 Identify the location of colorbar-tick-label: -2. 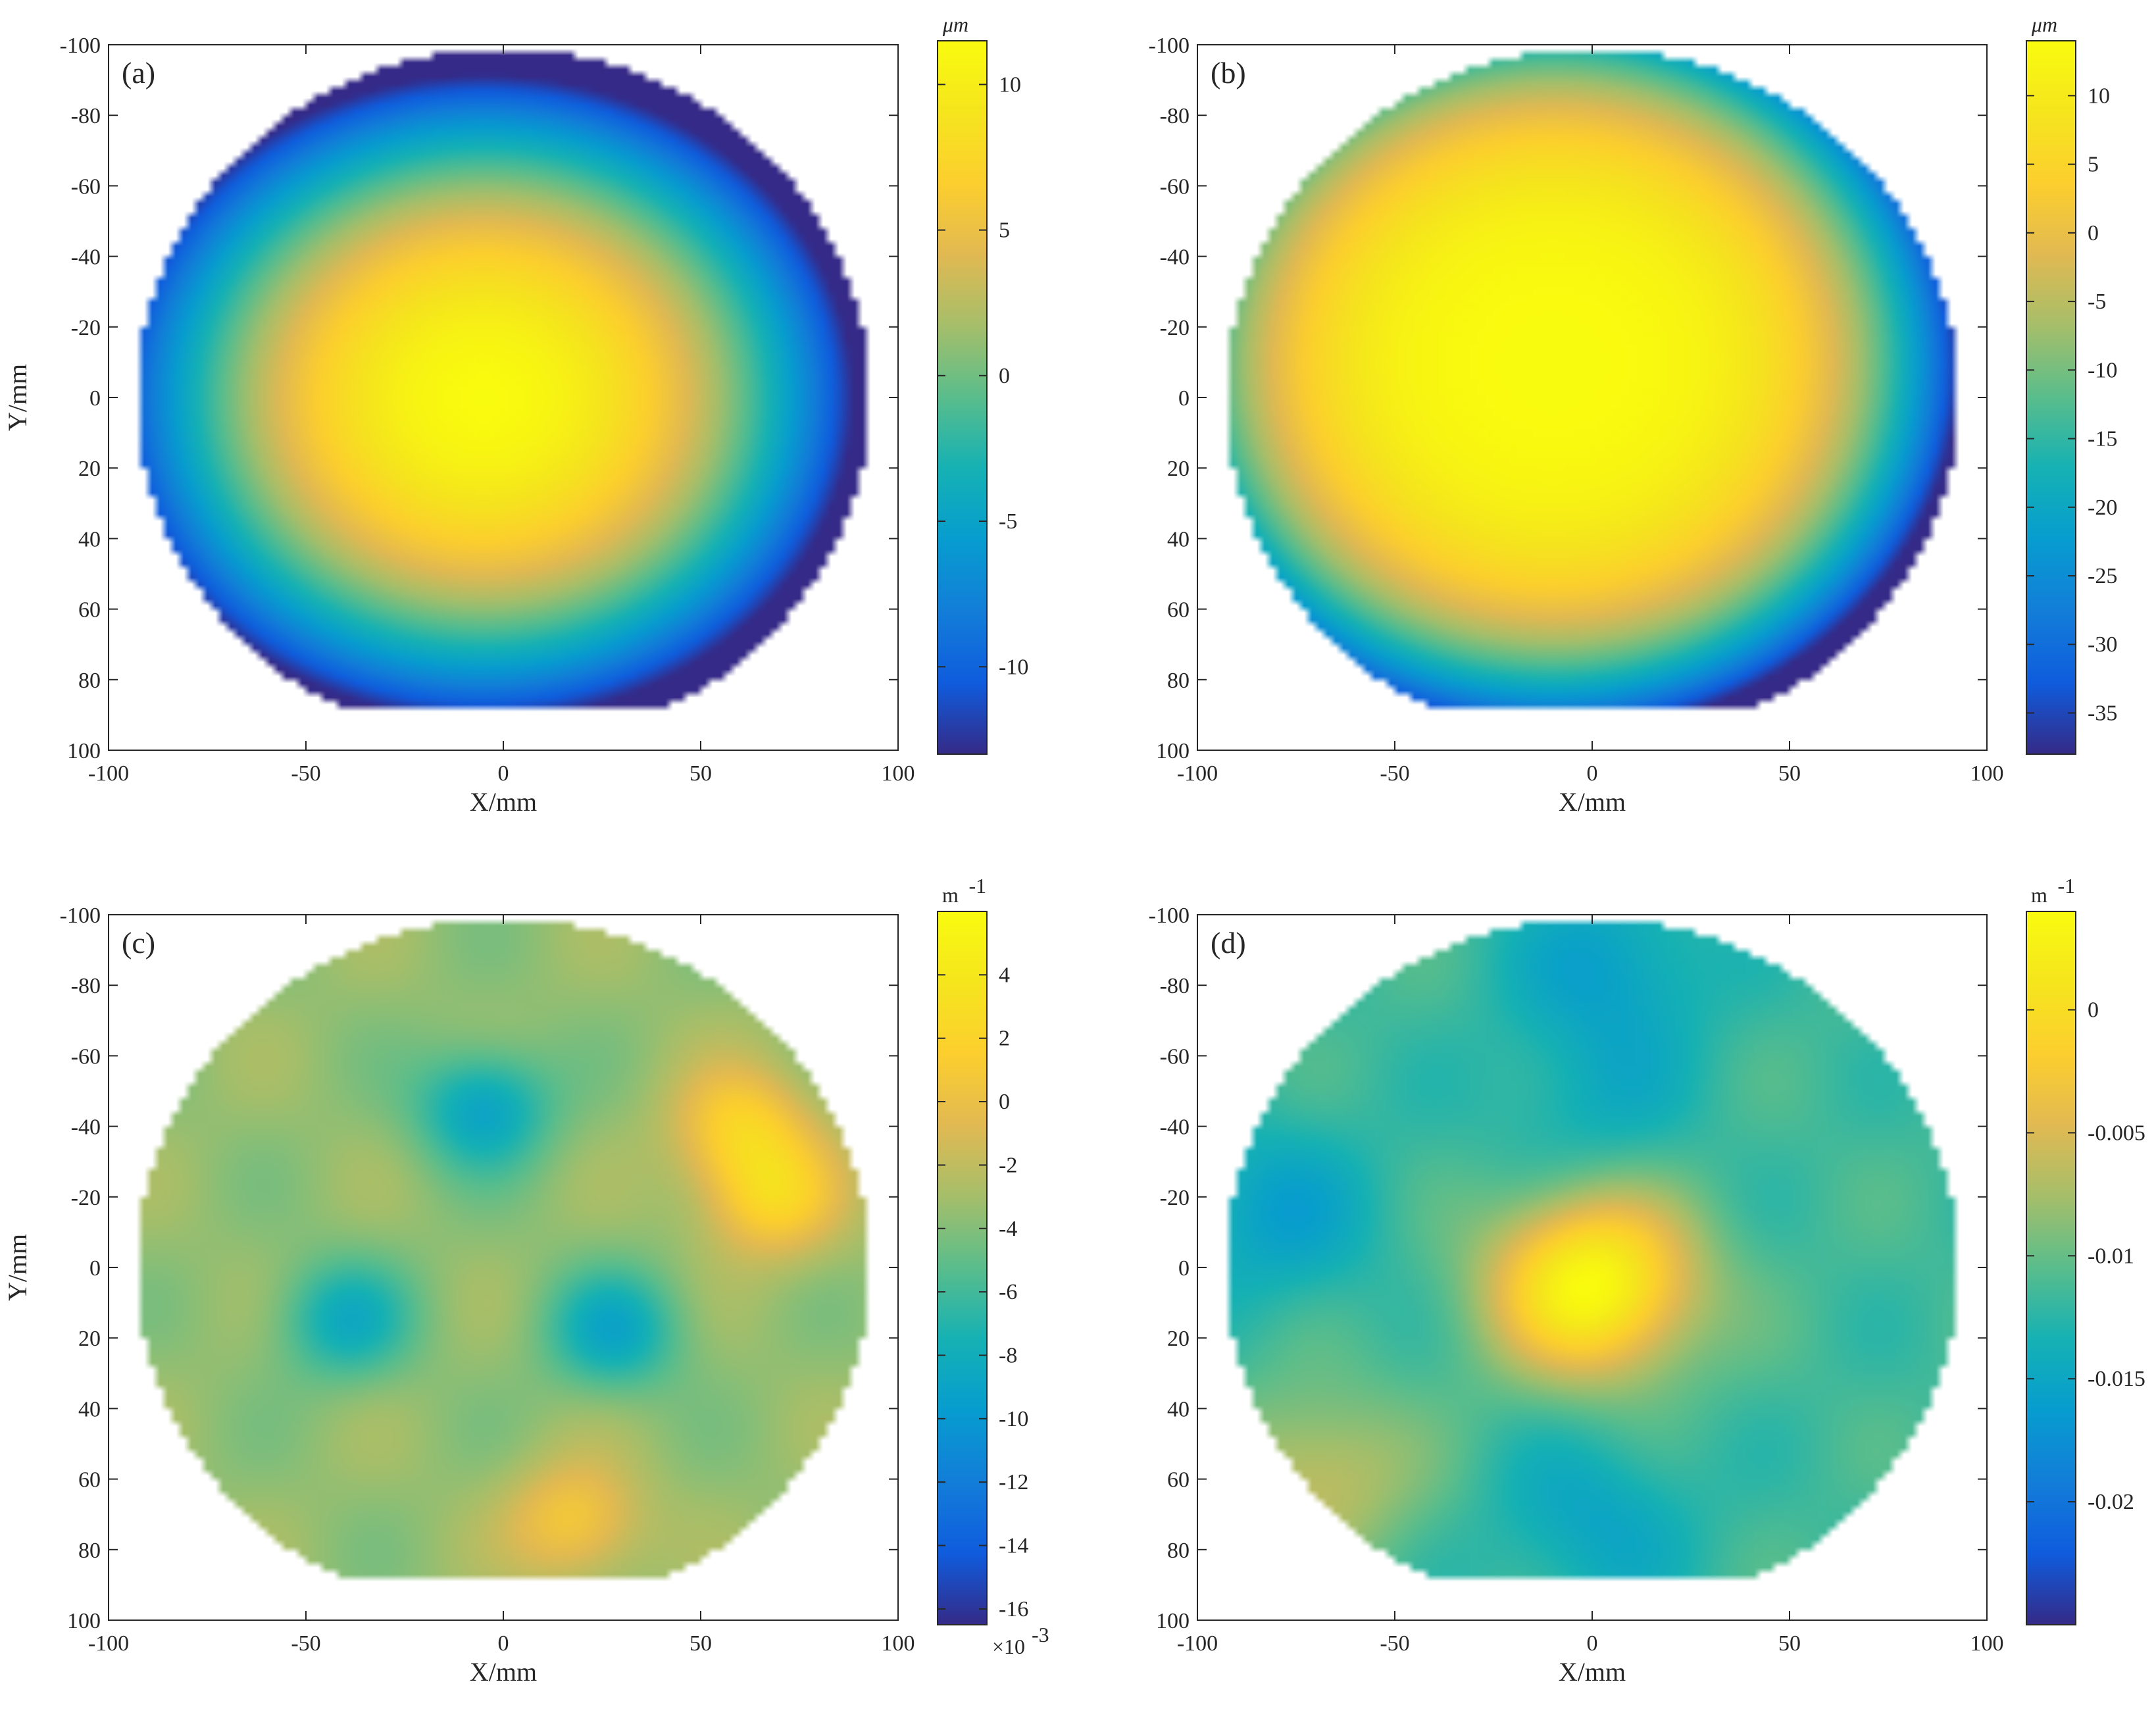
(1008, 1165).